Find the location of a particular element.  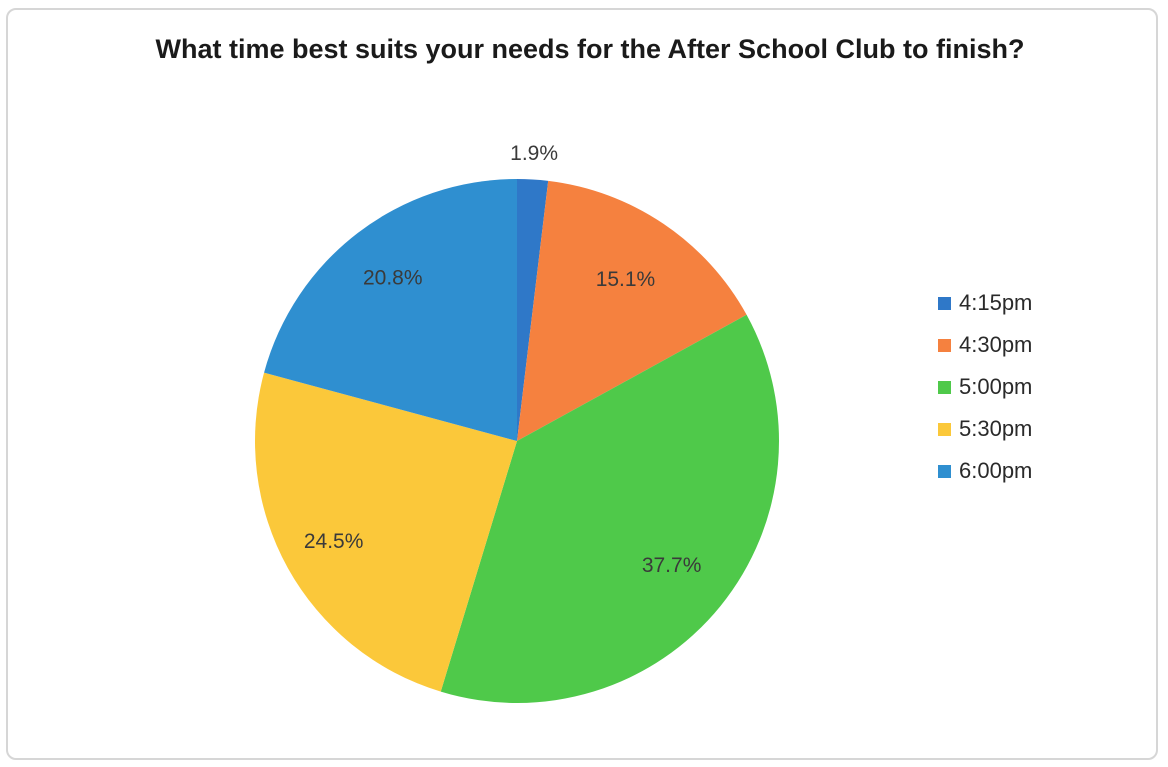

legend-label: 6:00pm is located at coordinates (996, 470).